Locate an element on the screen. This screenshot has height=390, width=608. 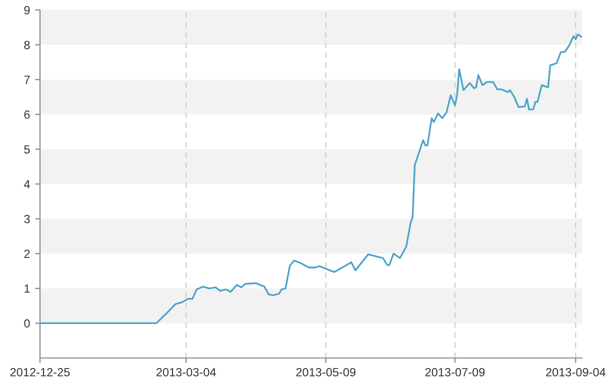
y-tick-label: 3 is located at coordinates (27, 219).